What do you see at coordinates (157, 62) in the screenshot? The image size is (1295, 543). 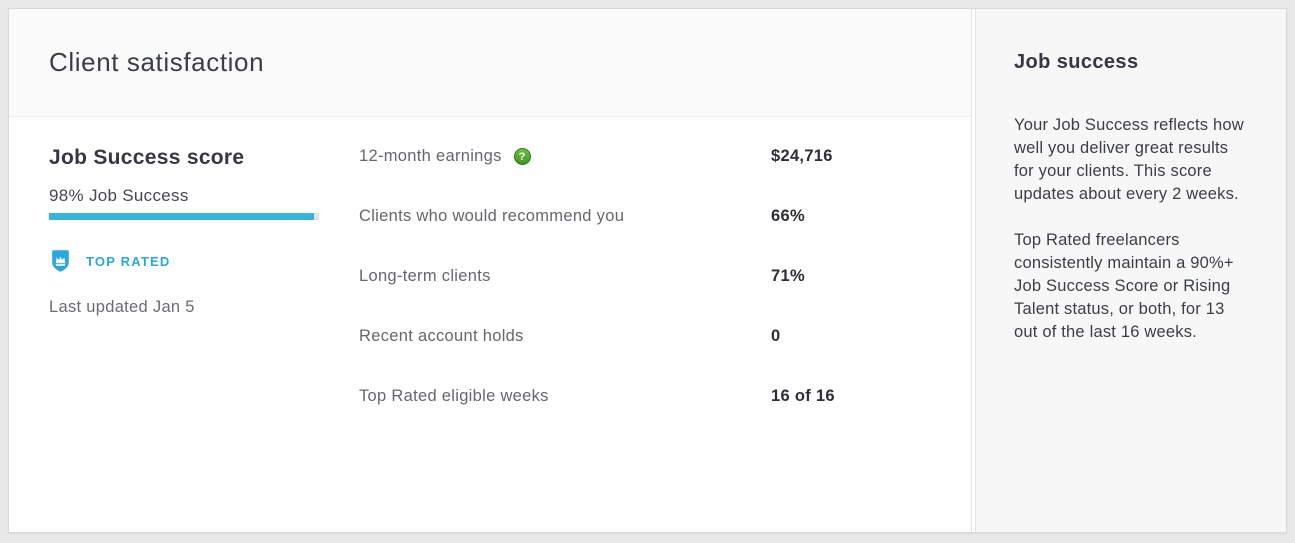 I see `page-title: Client satisfaction` at bounding box center [157, 62].